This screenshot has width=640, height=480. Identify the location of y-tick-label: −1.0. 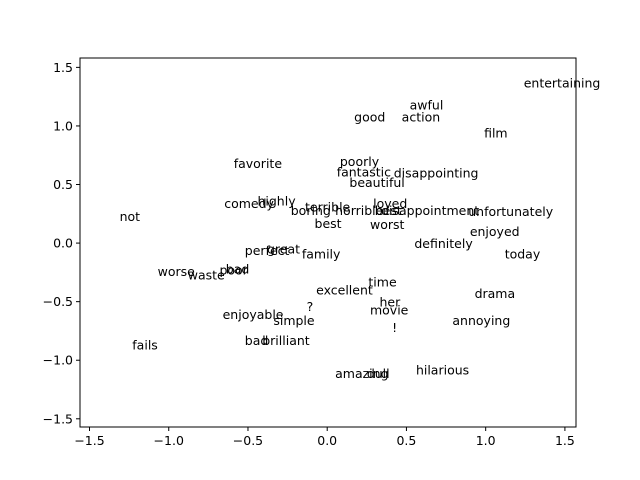
(58, 360).